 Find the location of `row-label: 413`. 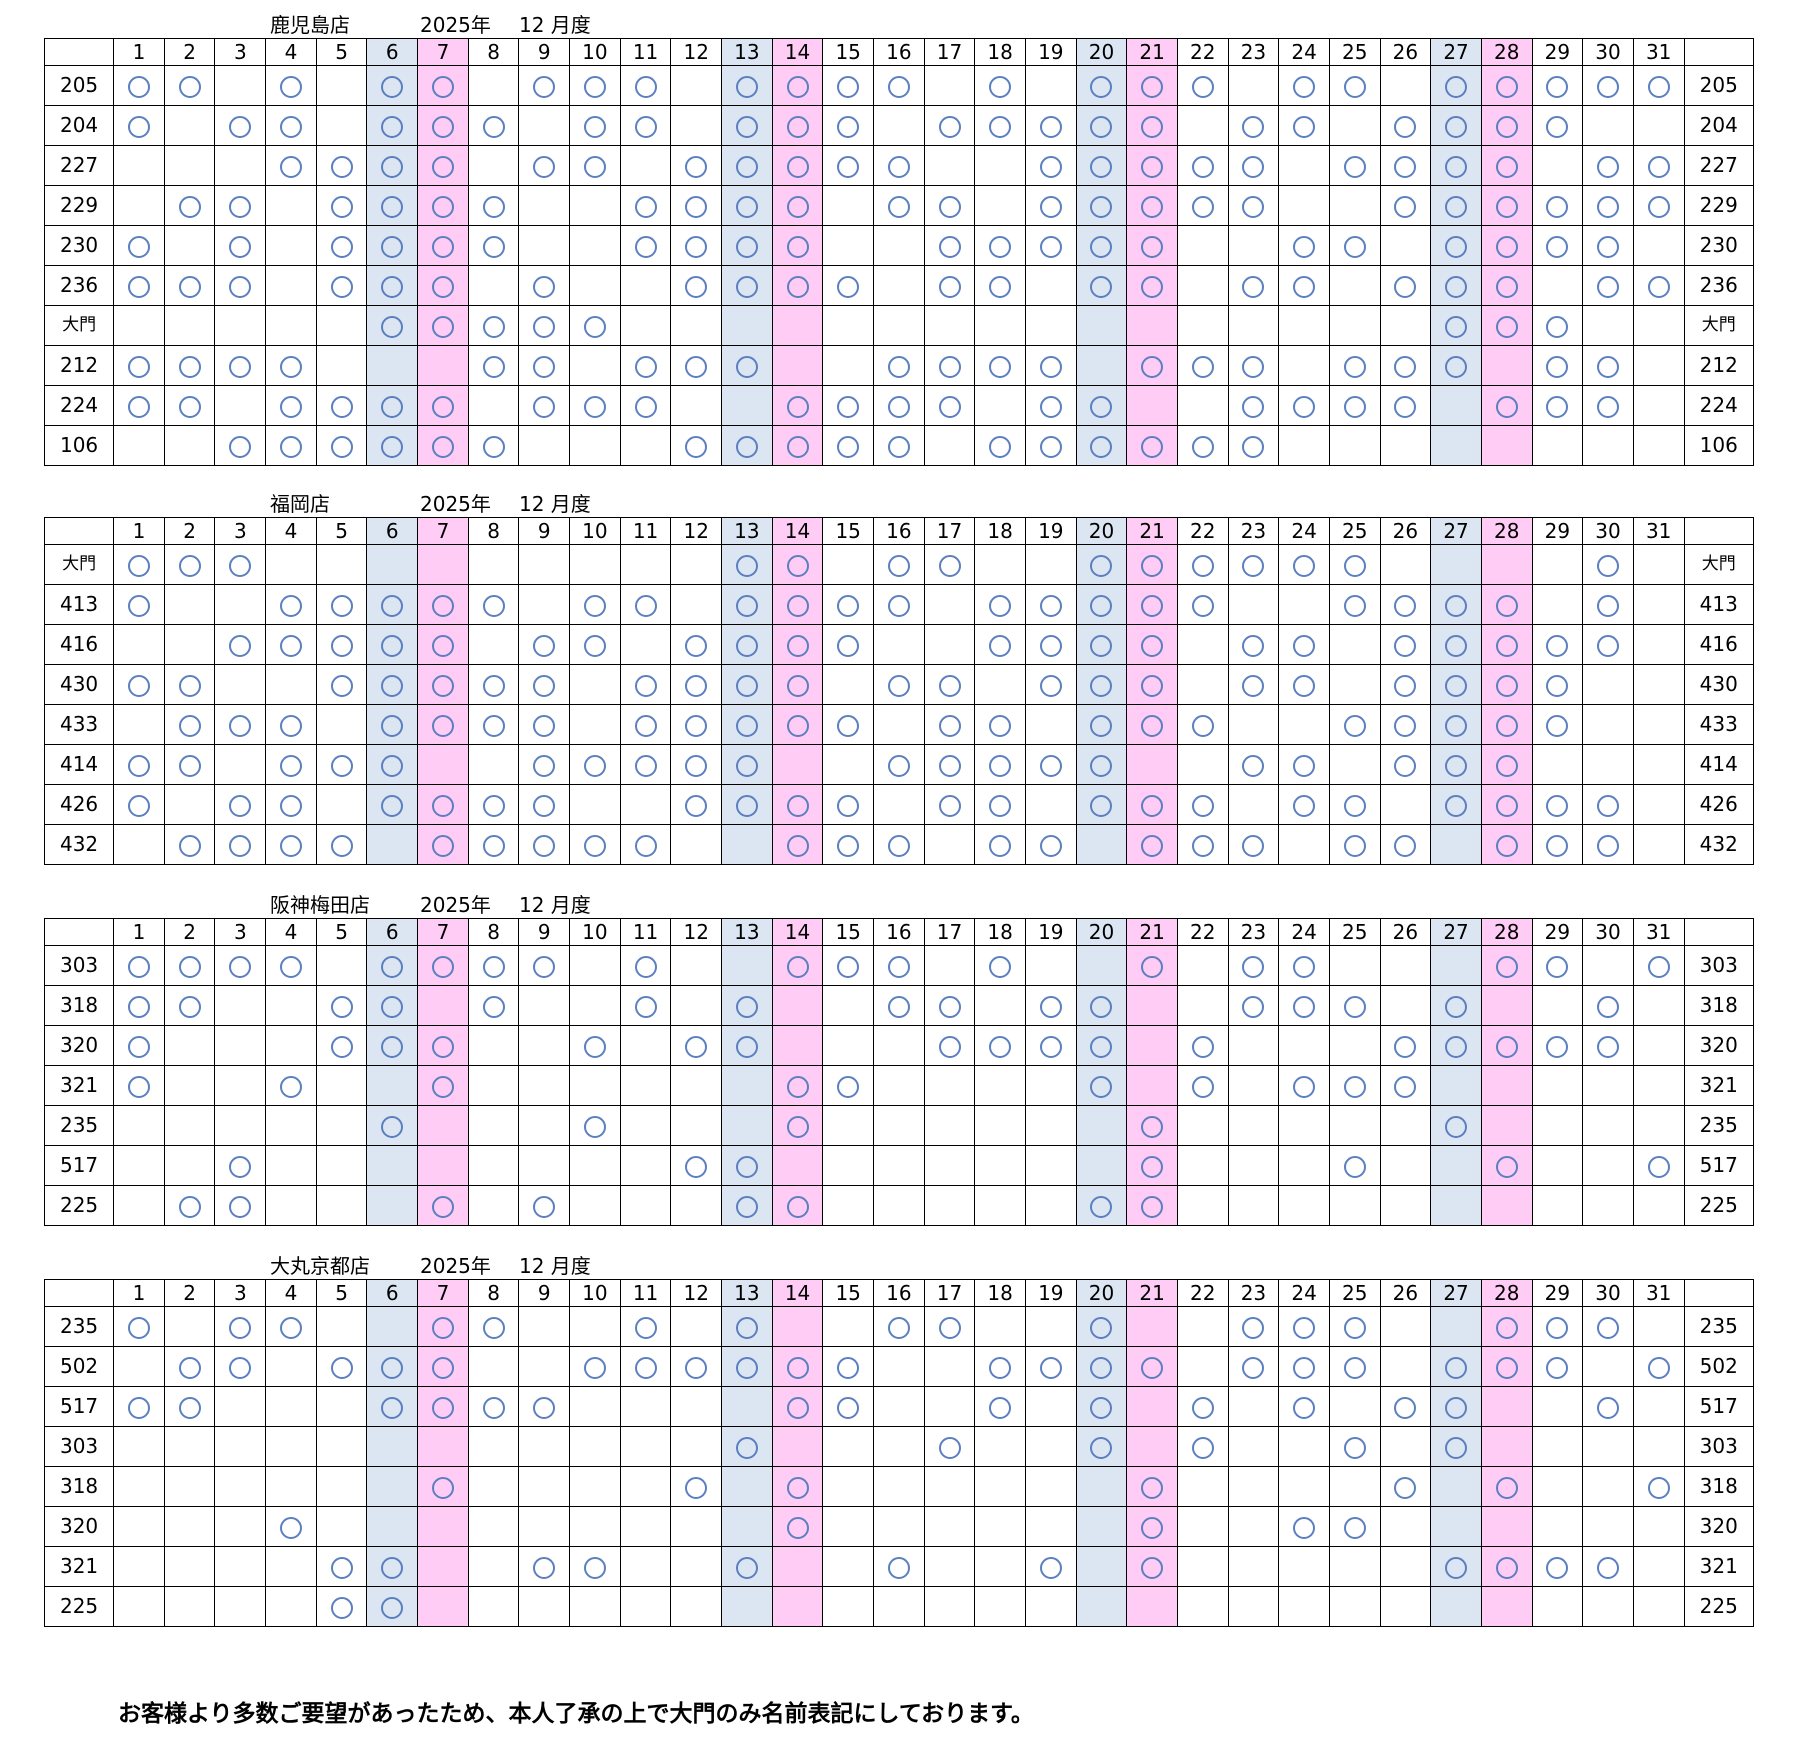

row-label: 413 is located at coordinates (79, 604).